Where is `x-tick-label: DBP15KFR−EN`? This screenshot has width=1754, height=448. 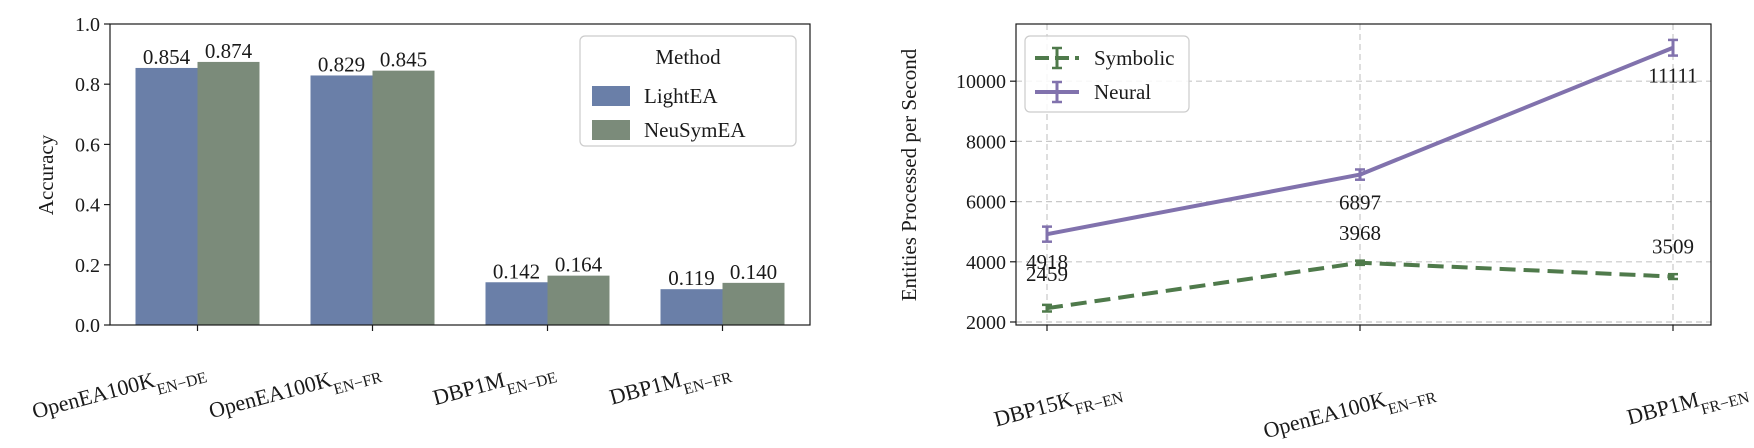
x-tick-label: DBP15KFR−EN is located at coordinates (1058, 406).